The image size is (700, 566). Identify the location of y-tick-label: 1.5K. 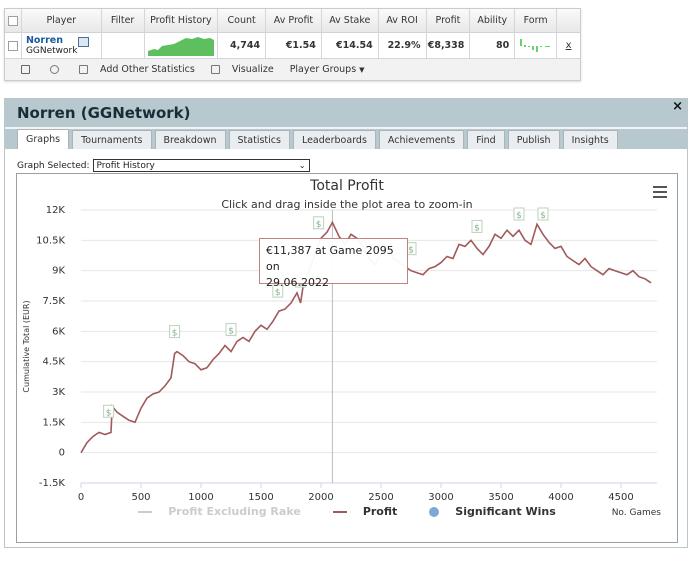
(54, 422).